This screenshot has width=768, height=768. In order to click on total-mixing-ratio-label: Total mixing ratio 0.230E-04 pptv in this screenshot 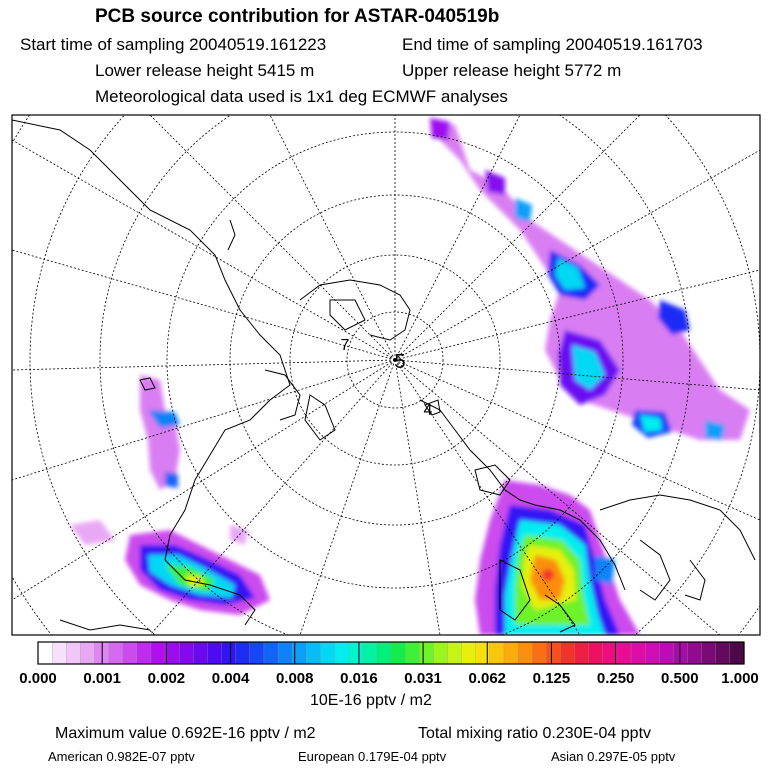, I will do `click(535, 733)`.